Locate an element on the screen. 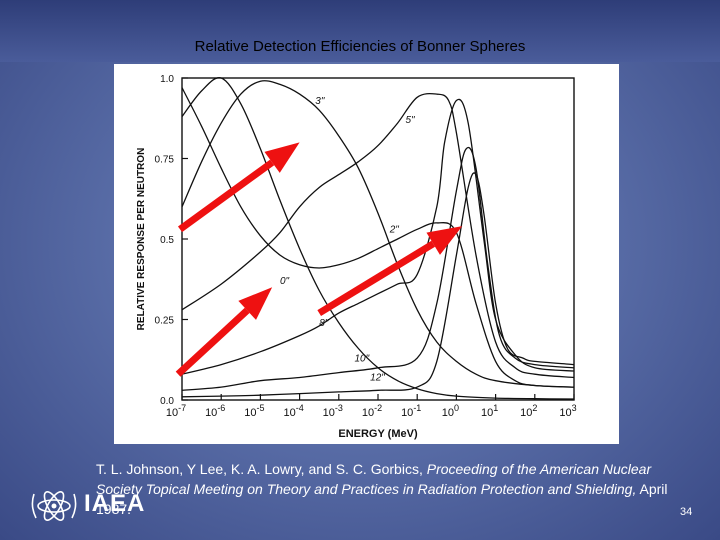 The width and height of the screenshot is (720, 540). x-tick-label: 10³ is located at coordinates (567, 411).